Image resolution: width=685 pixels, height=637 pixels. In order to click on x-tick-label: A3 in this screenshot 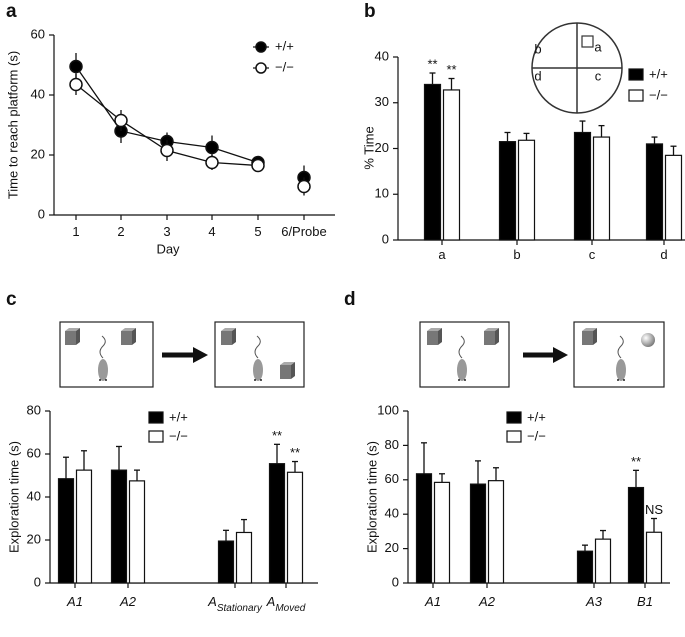, I will do `click(594, 601)`.